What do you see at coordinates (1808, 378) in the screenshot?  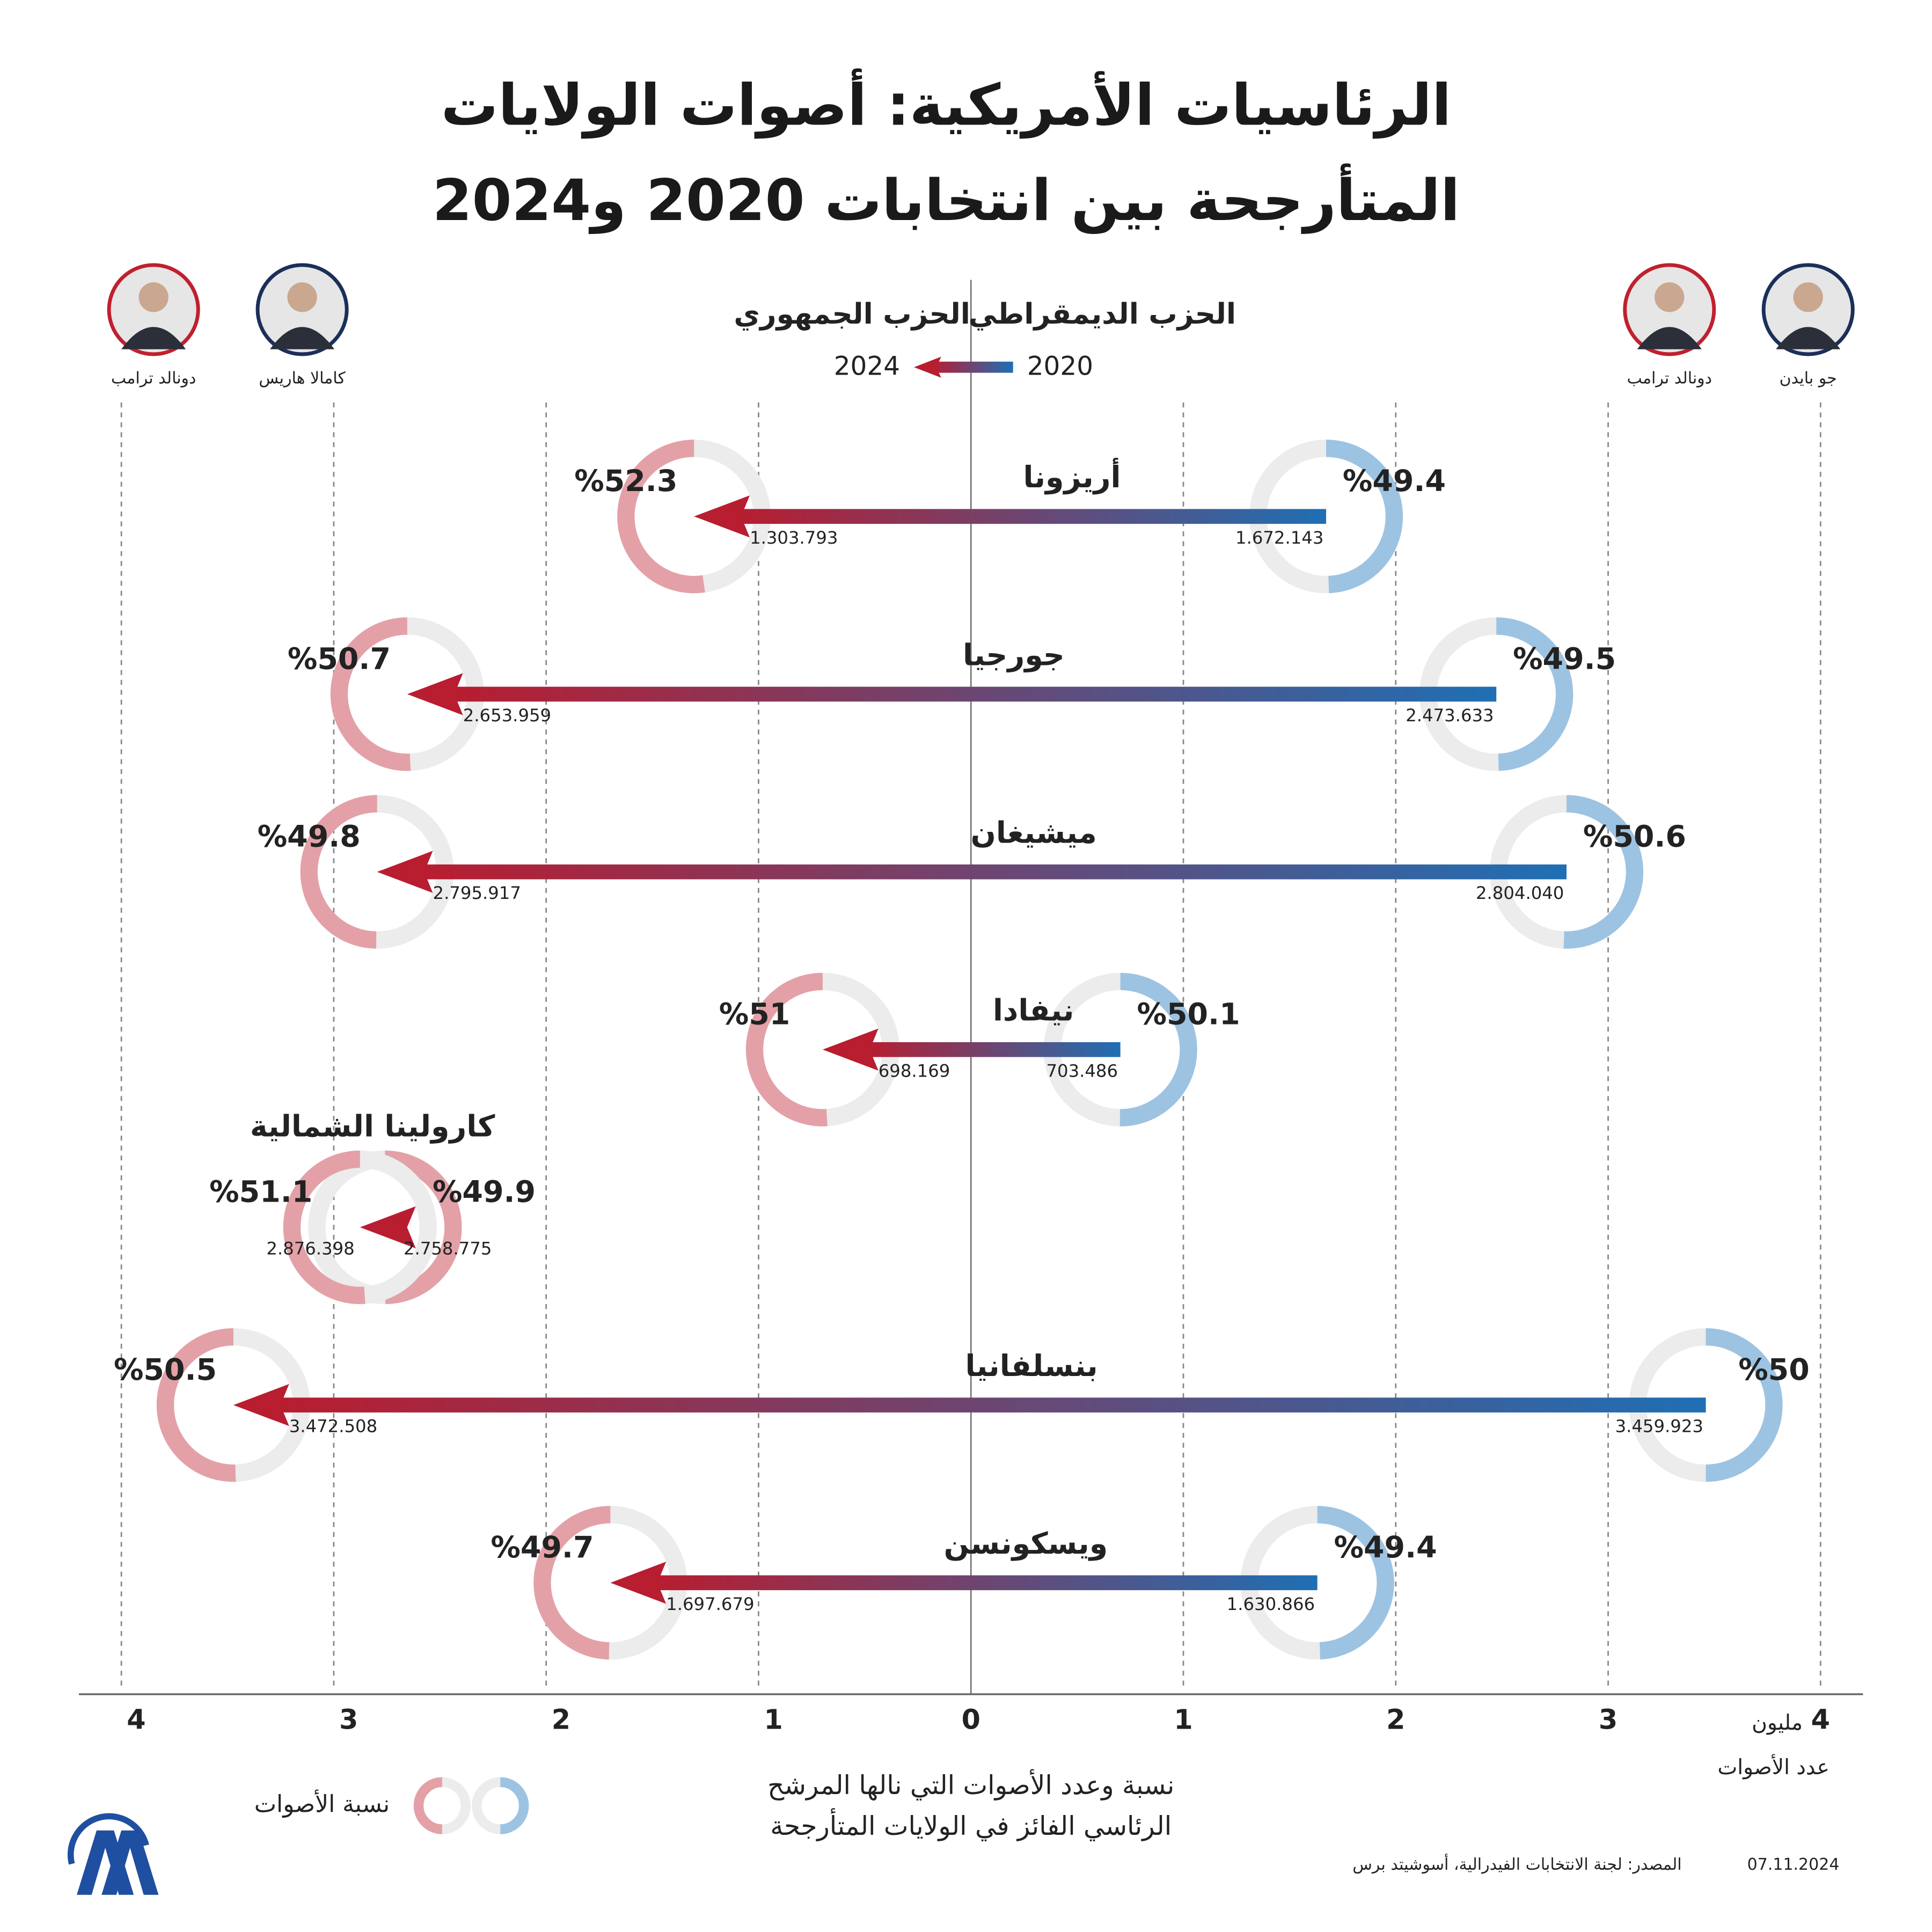 I see `candidate-name: جو بايدن` at bounding box center [1808, 378].